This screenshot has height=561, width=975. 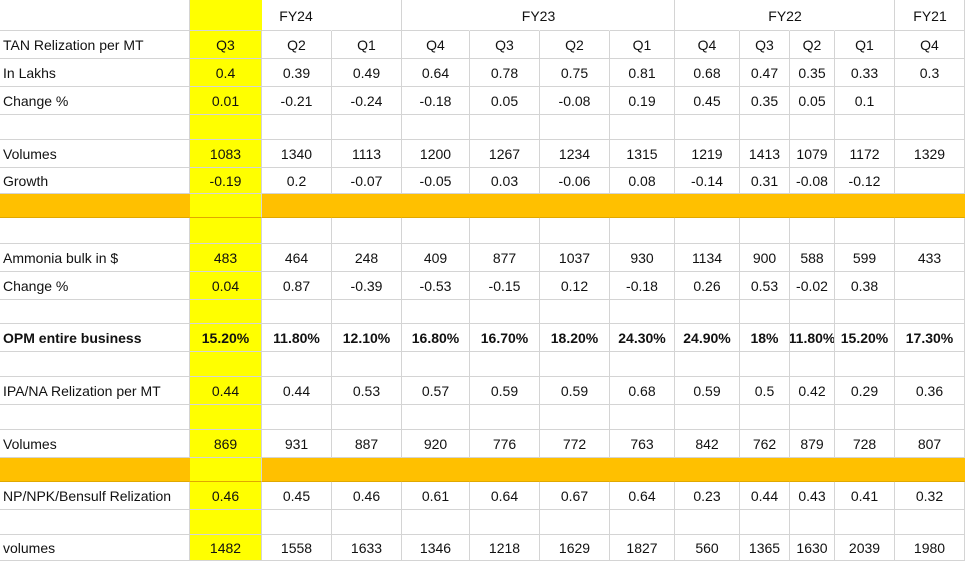 I want to click on row-label-cell: Change %, so click(x=95, y=286).